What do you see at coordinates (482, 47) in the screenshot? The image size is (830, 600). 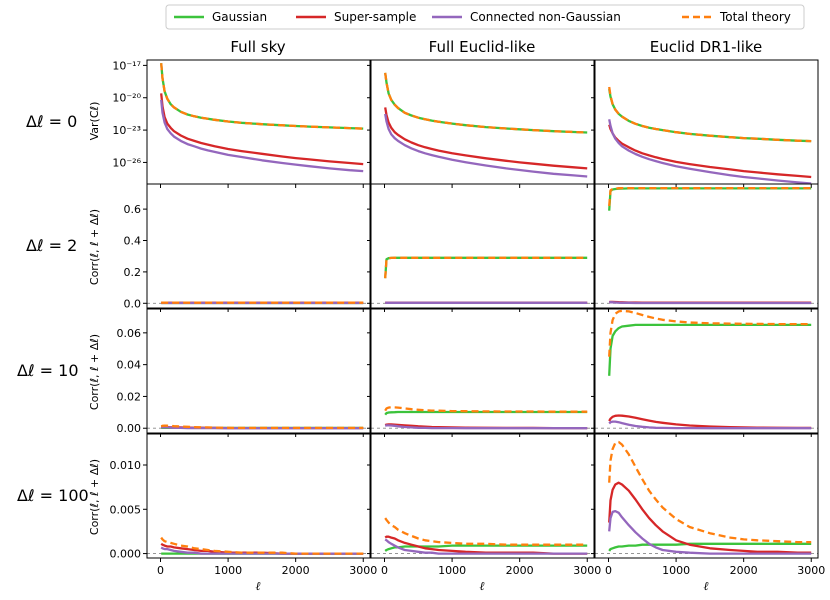 I see `column-title-full-euclid: Full Euclid-like` at bounding box center [482, 47].